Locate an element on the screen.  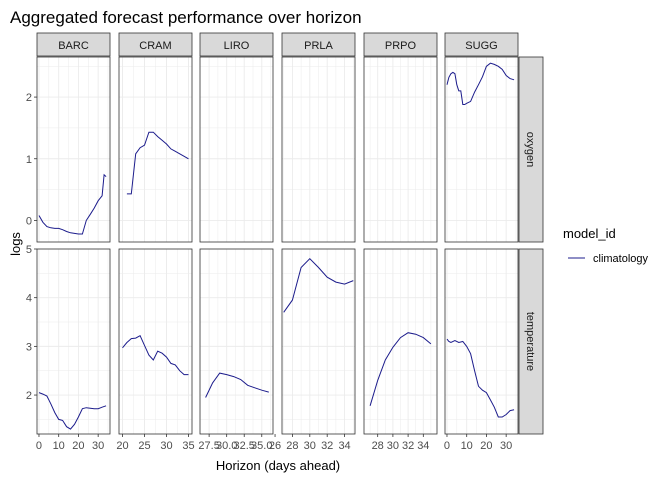
x-tick-label-liro-1: 30.0 is located at coordinates (226, 446).